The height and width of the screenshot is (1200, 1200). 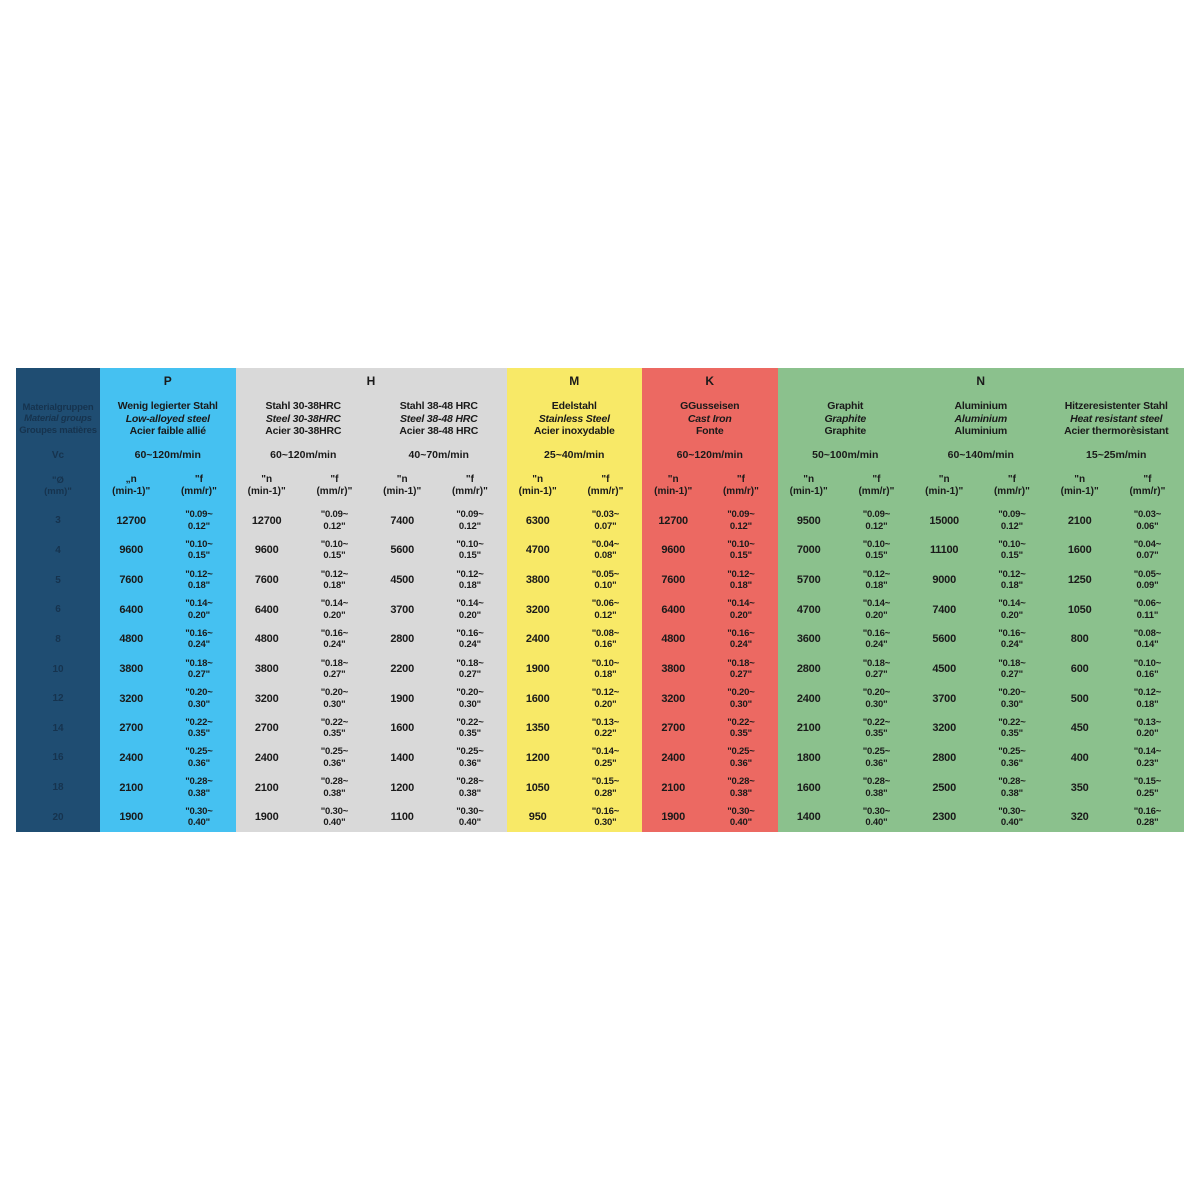 I want to click on material-name-fr: Fonte, so click(x=709, y=431).